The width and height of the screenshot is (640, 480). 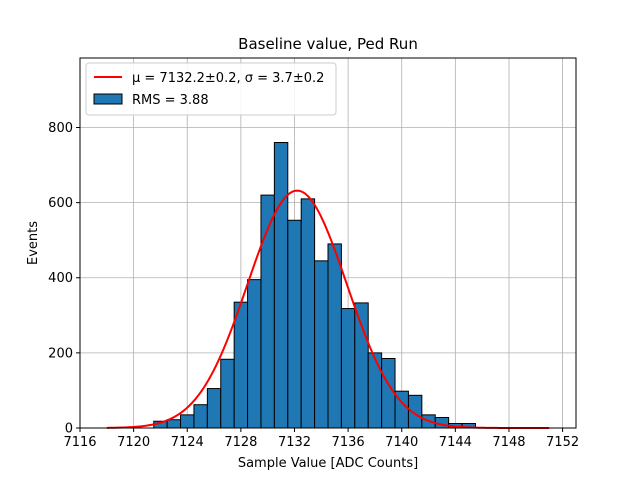 I want to click on y-axis-ticks: 0 200 400 600 800, so click(x=64, y=279).